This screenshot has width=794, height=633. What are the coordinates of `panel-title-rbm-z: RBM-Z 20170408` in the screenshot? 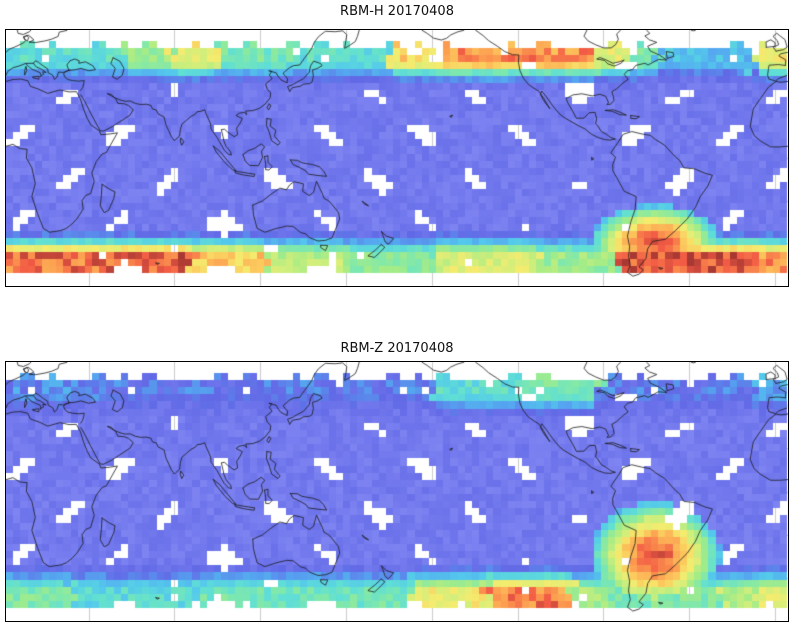 It's located at (397, 348).